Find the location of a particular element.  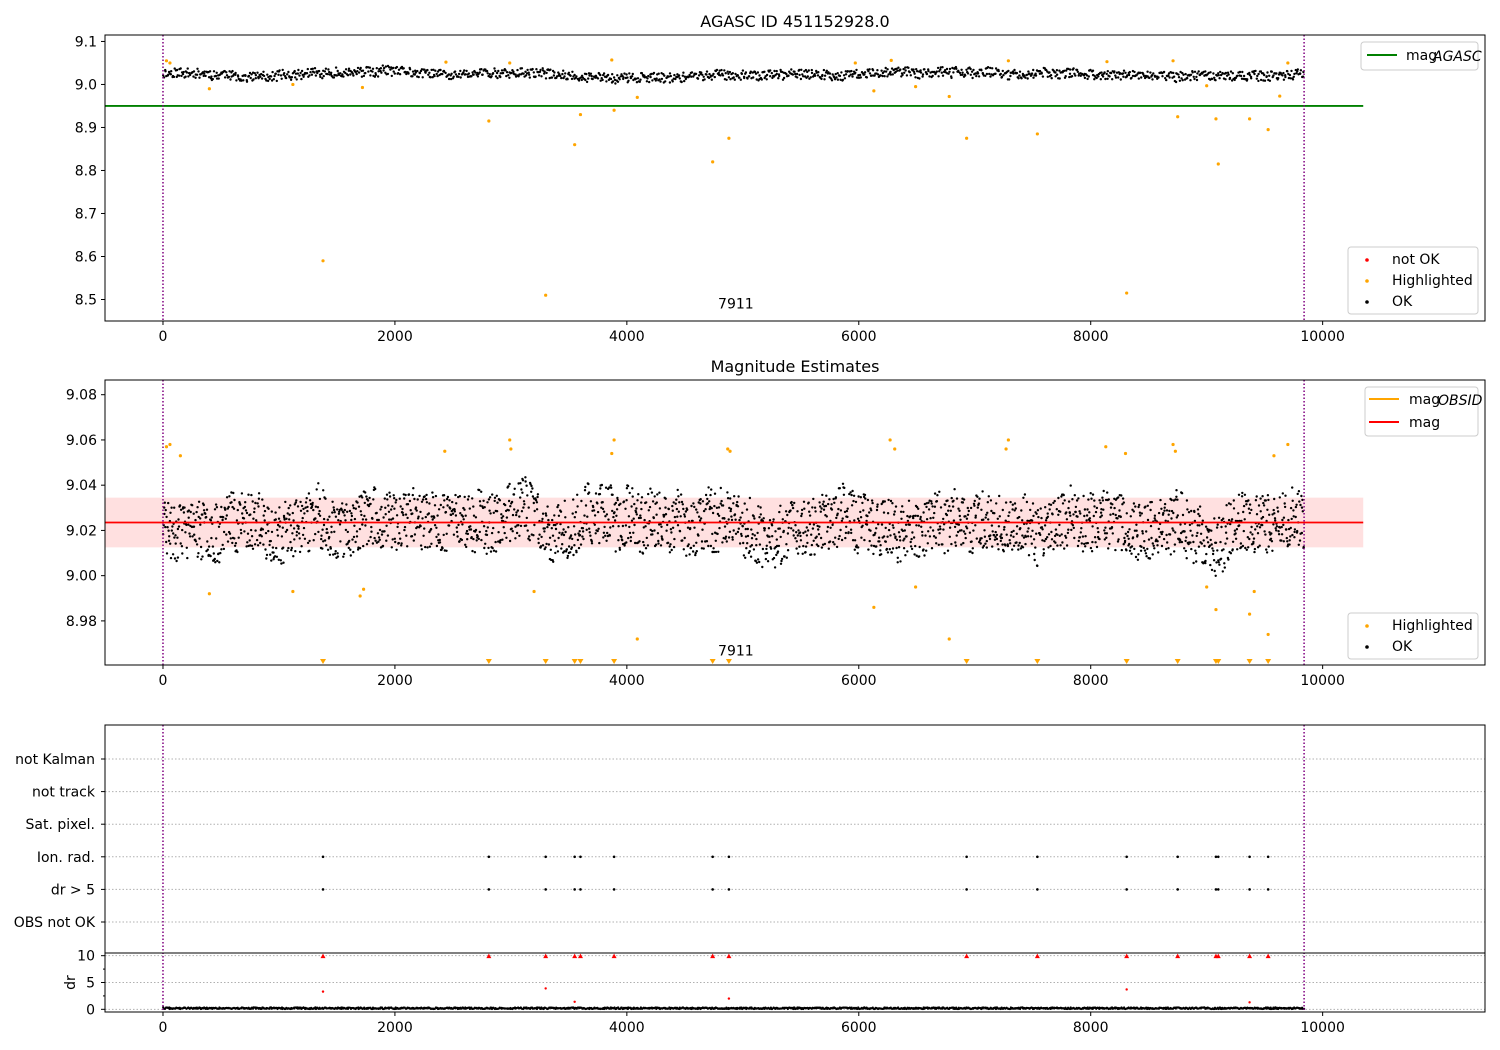

flag-point is located at coordinates (1249, 889).